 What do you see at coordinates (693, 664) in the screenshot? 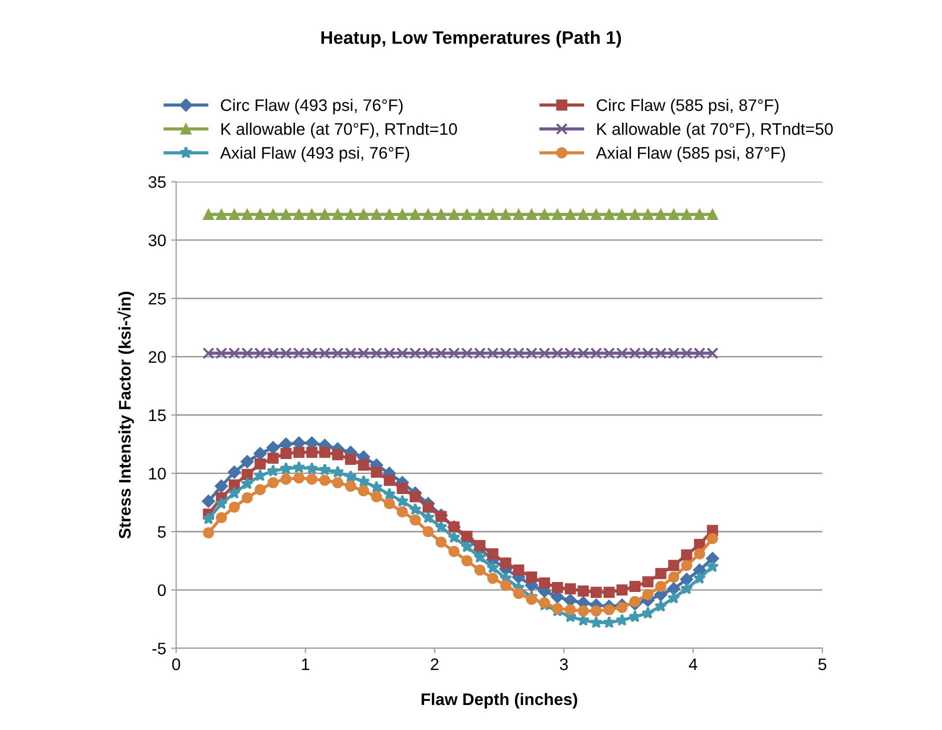
I see `x-tick-label: 4` at bounding box center [693, 664].